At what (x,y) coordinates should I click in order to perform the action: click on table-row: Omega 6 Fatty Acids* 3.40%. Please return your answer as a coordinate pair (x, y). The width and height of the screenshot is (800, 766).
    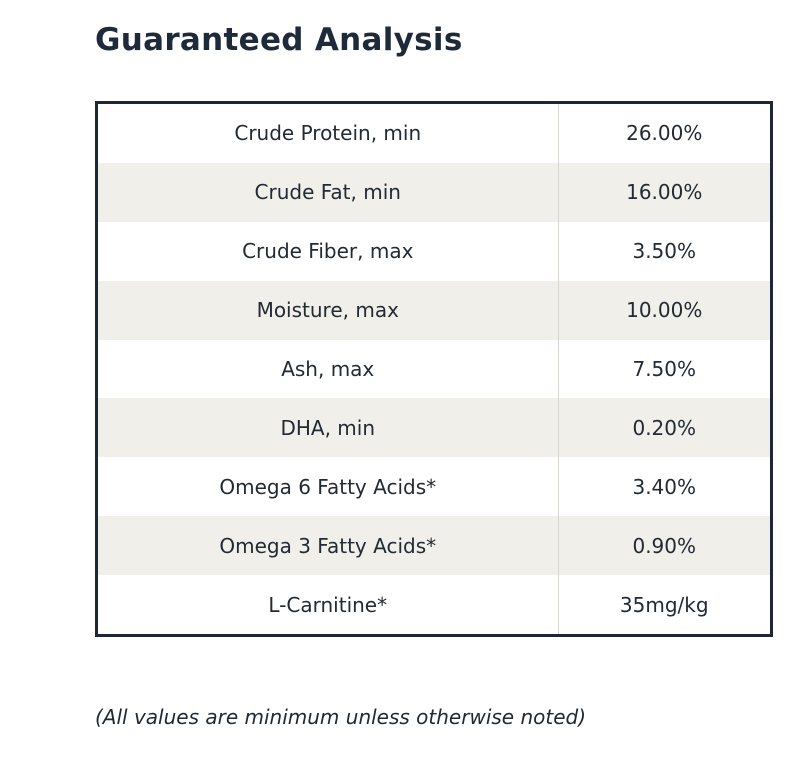
    Looking at the image, I should click on (434, 487).